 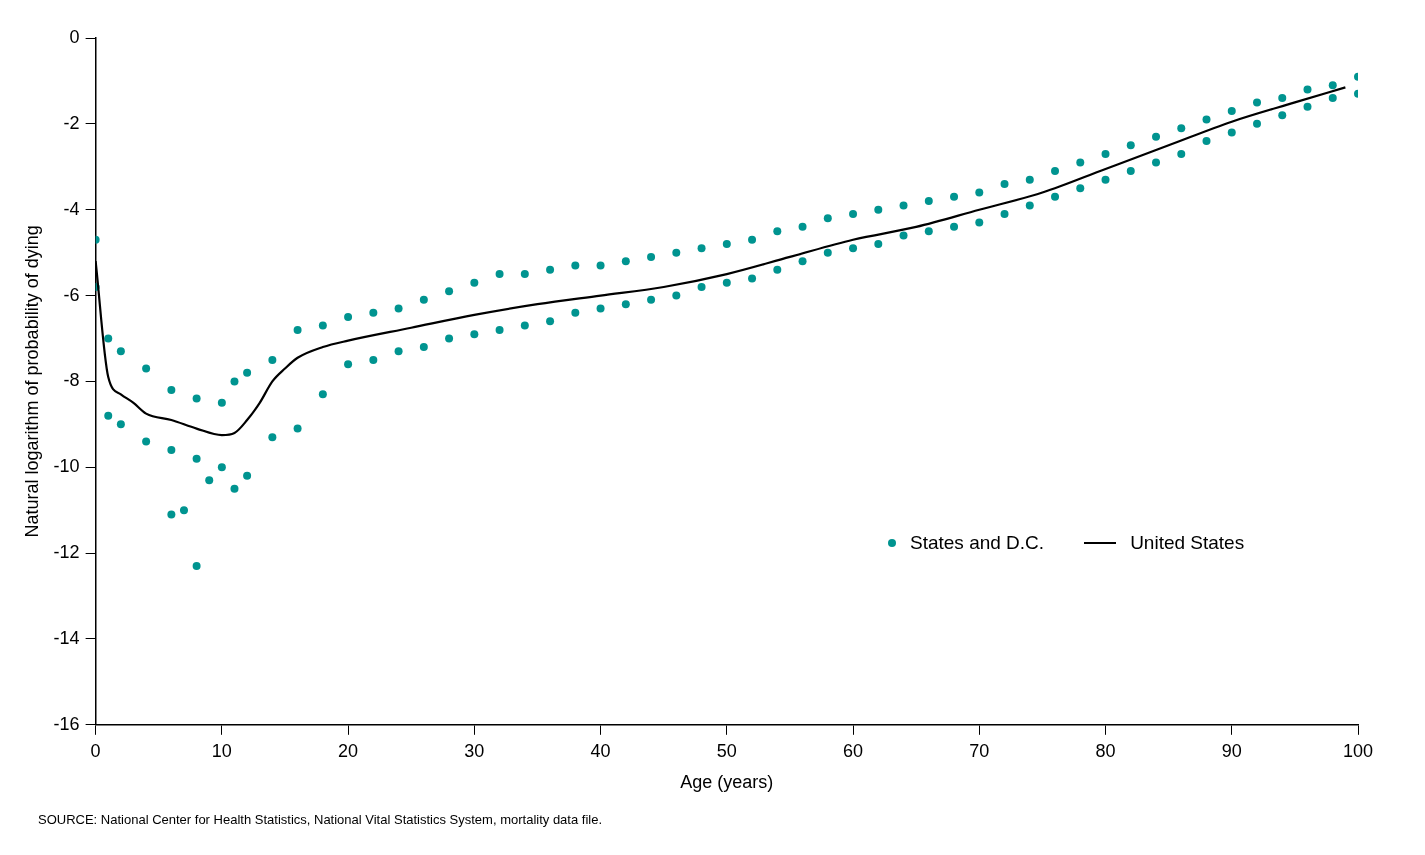 I want to click on x-tick-label: 70, so click(x=979, y=750).